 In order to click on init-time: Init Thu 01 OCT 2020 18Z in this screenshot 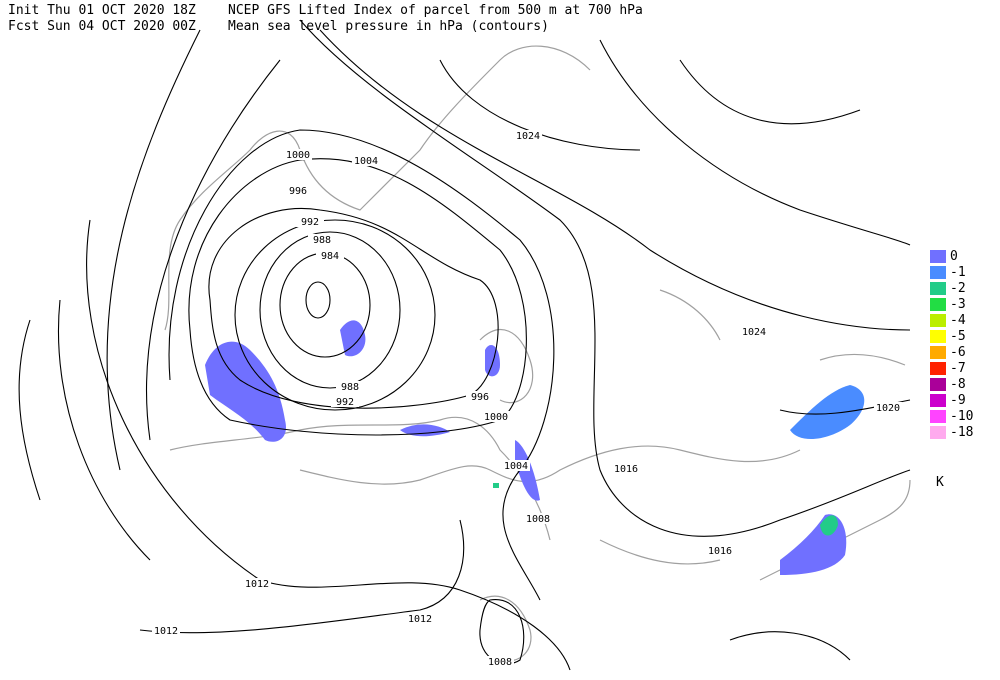, I will do `click(102, 10)`.